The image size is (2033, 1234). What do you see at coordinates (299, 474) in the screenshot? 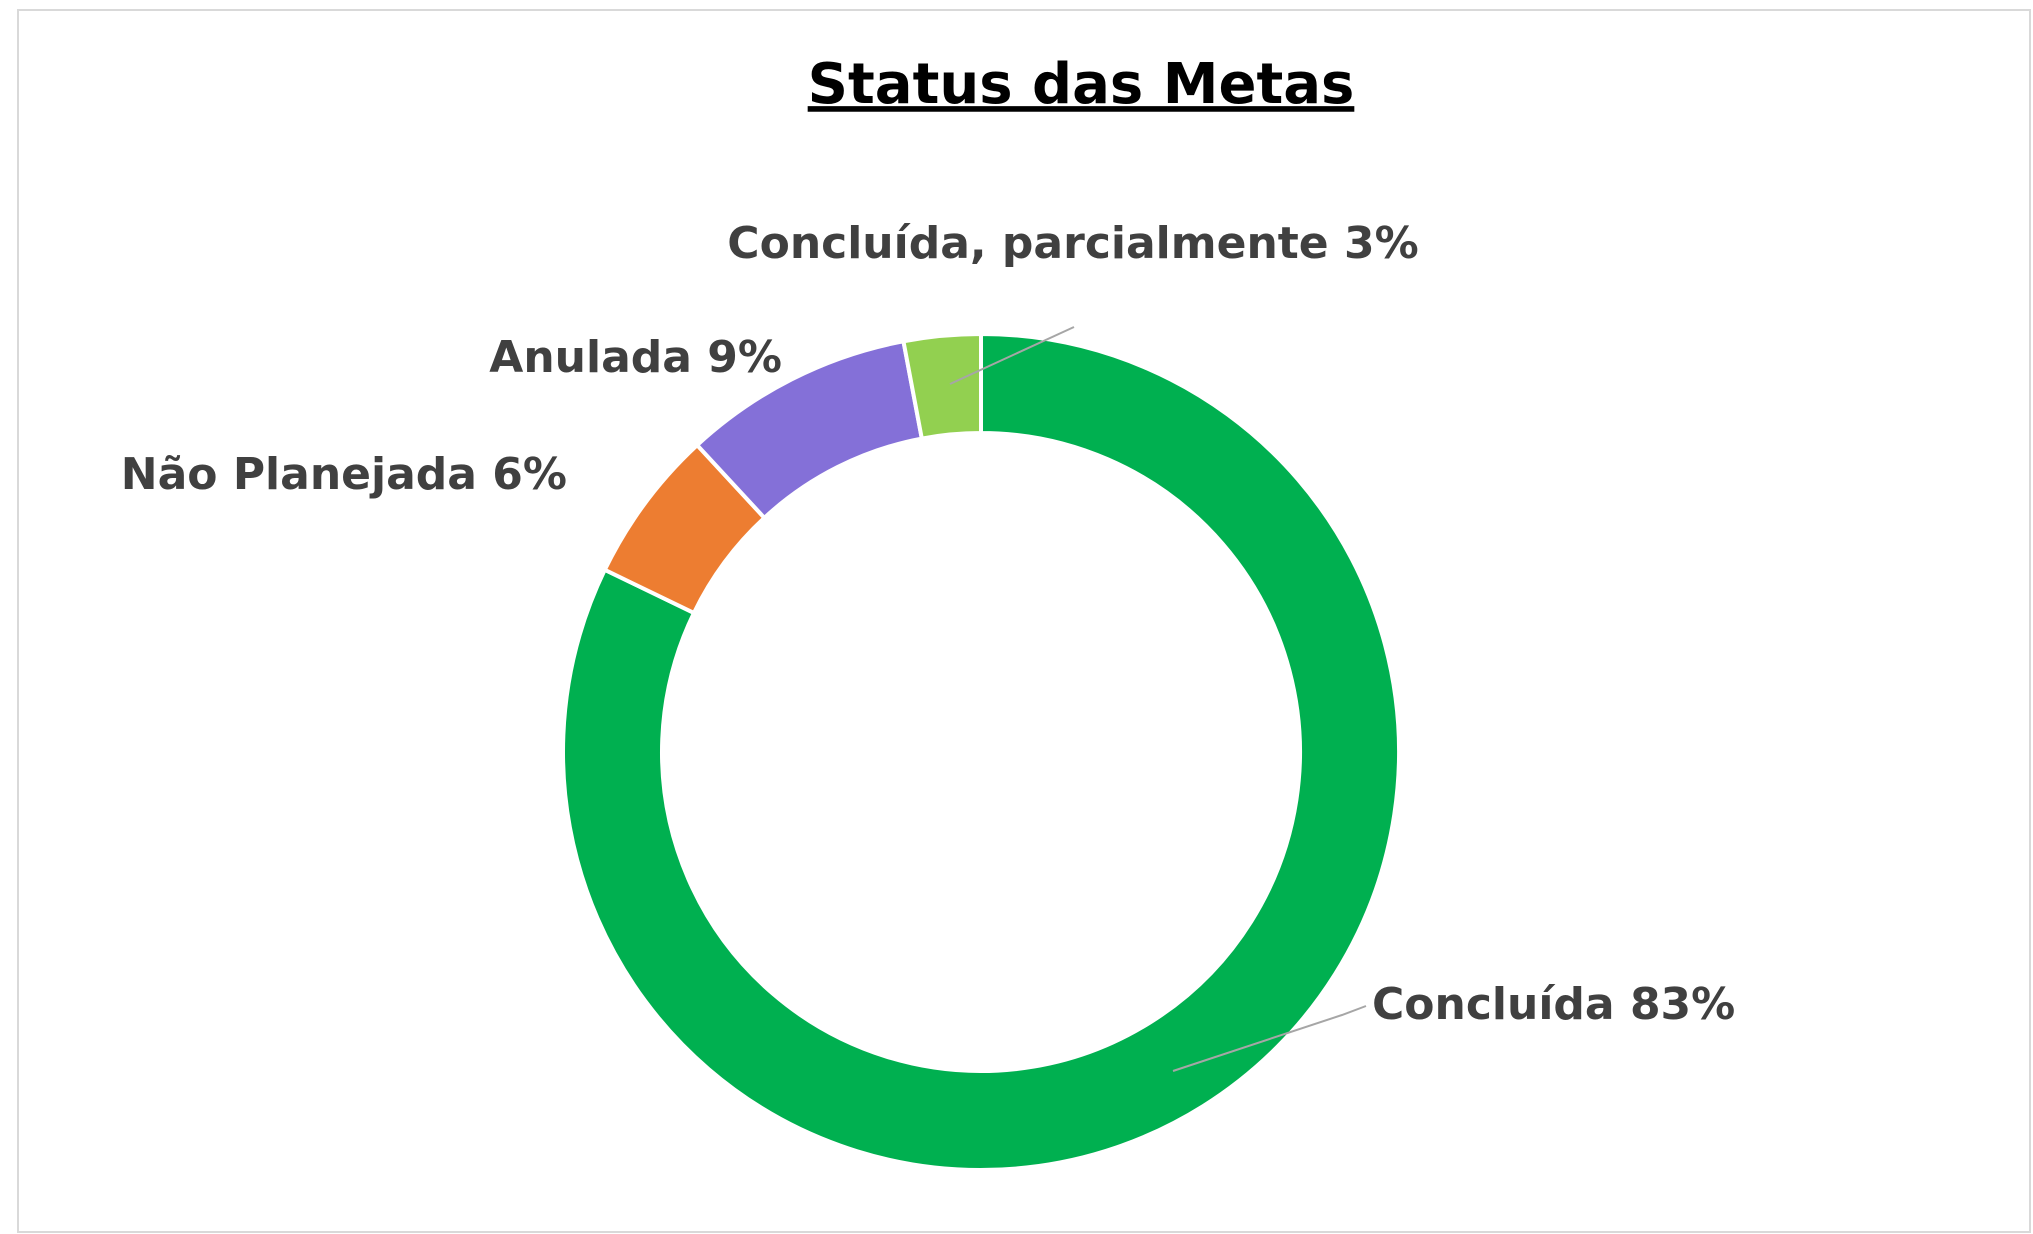
I see `label-category: Não Planejada` at bounding box center [299, 474].